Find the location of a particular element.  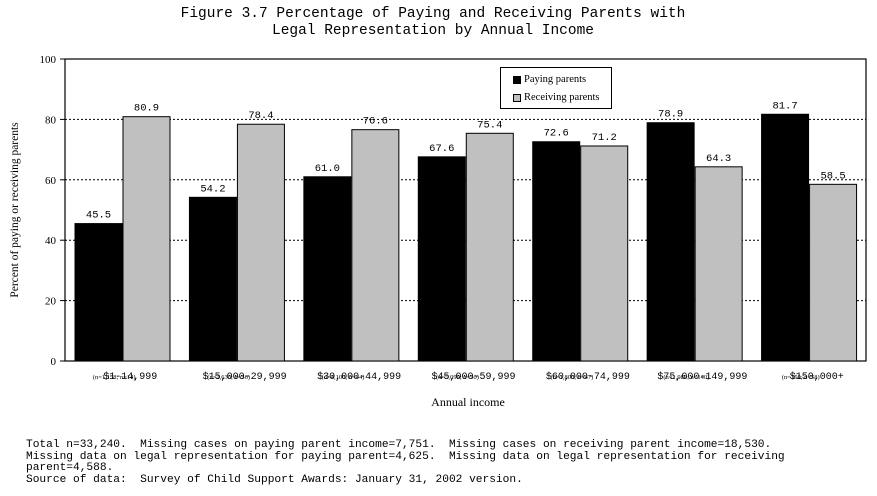

y-tick-label: 100 is located at coordinates (48, 60).